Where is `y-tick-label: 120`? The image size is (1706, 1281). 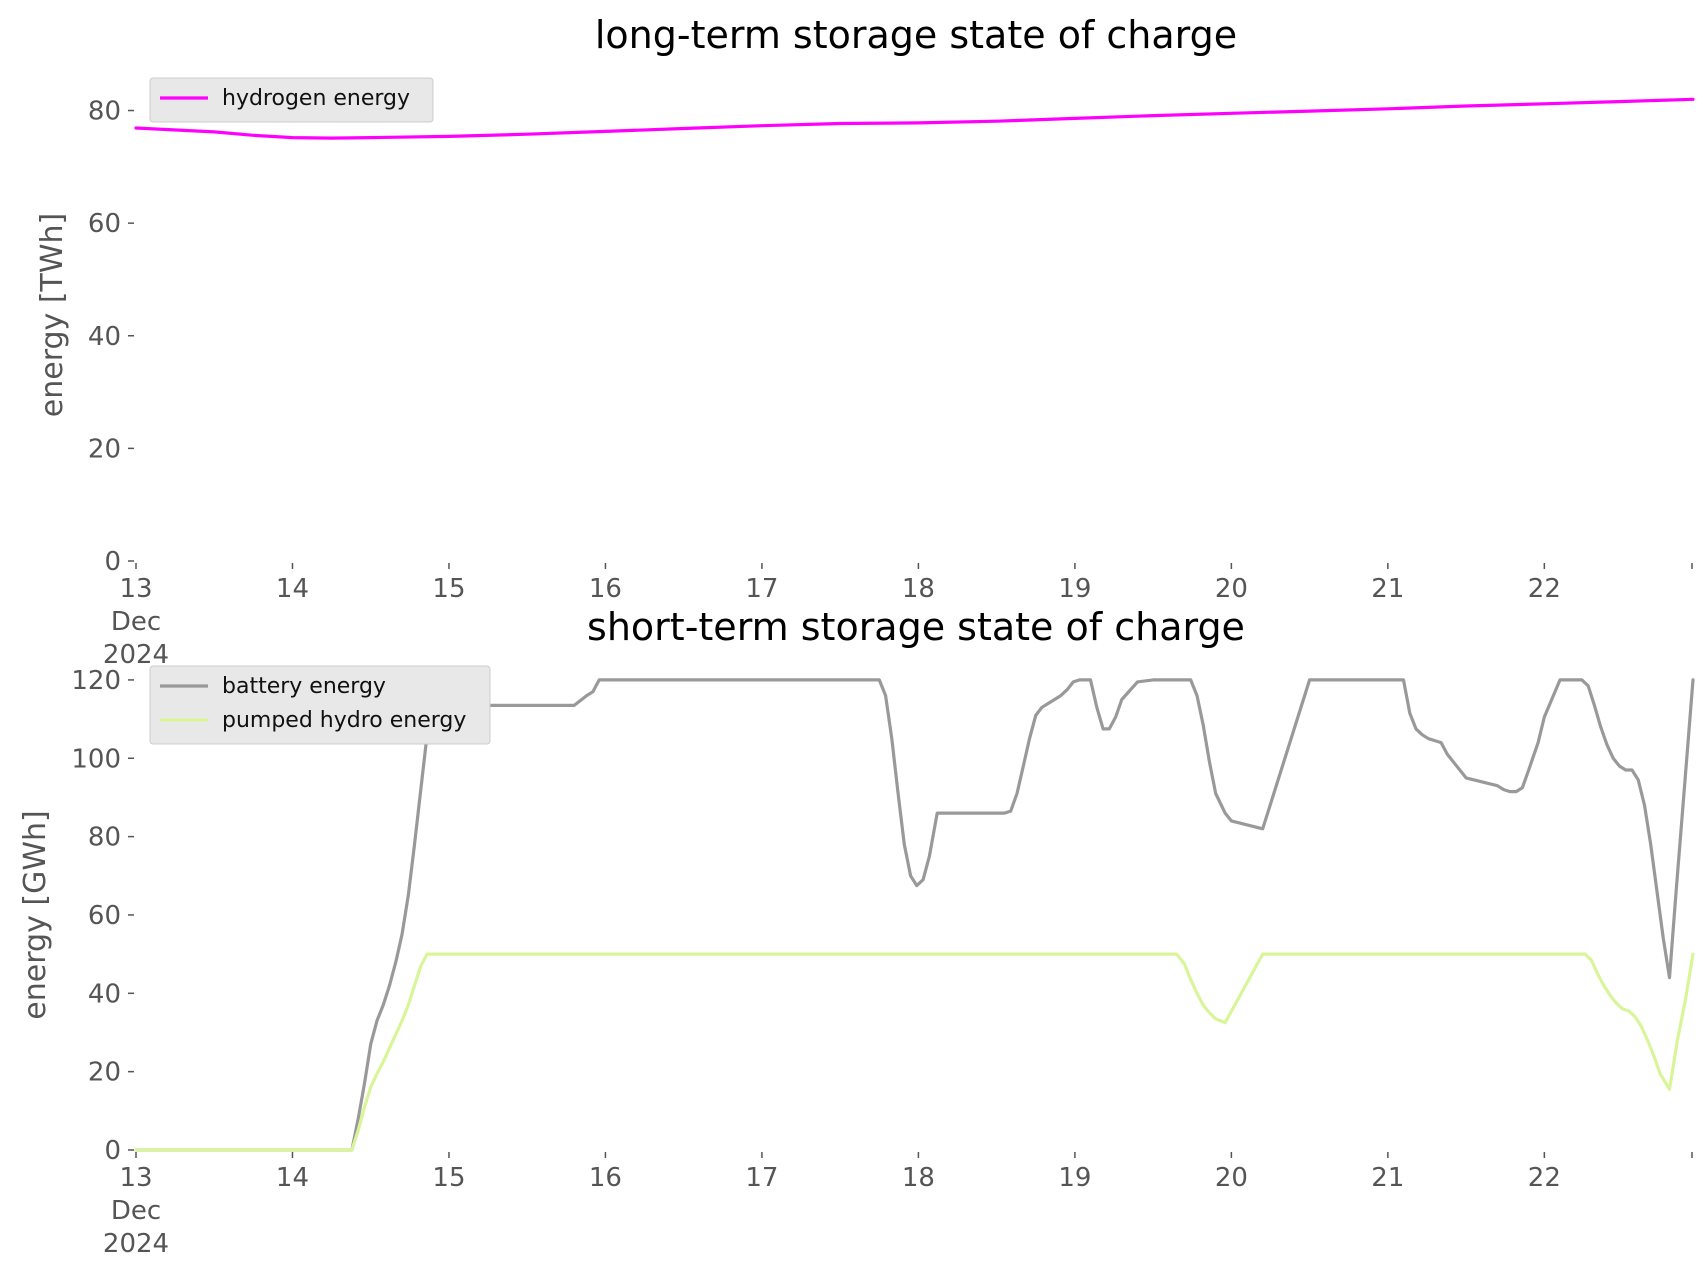
y-tick-label: 120 is located at coordinates (96, 681).